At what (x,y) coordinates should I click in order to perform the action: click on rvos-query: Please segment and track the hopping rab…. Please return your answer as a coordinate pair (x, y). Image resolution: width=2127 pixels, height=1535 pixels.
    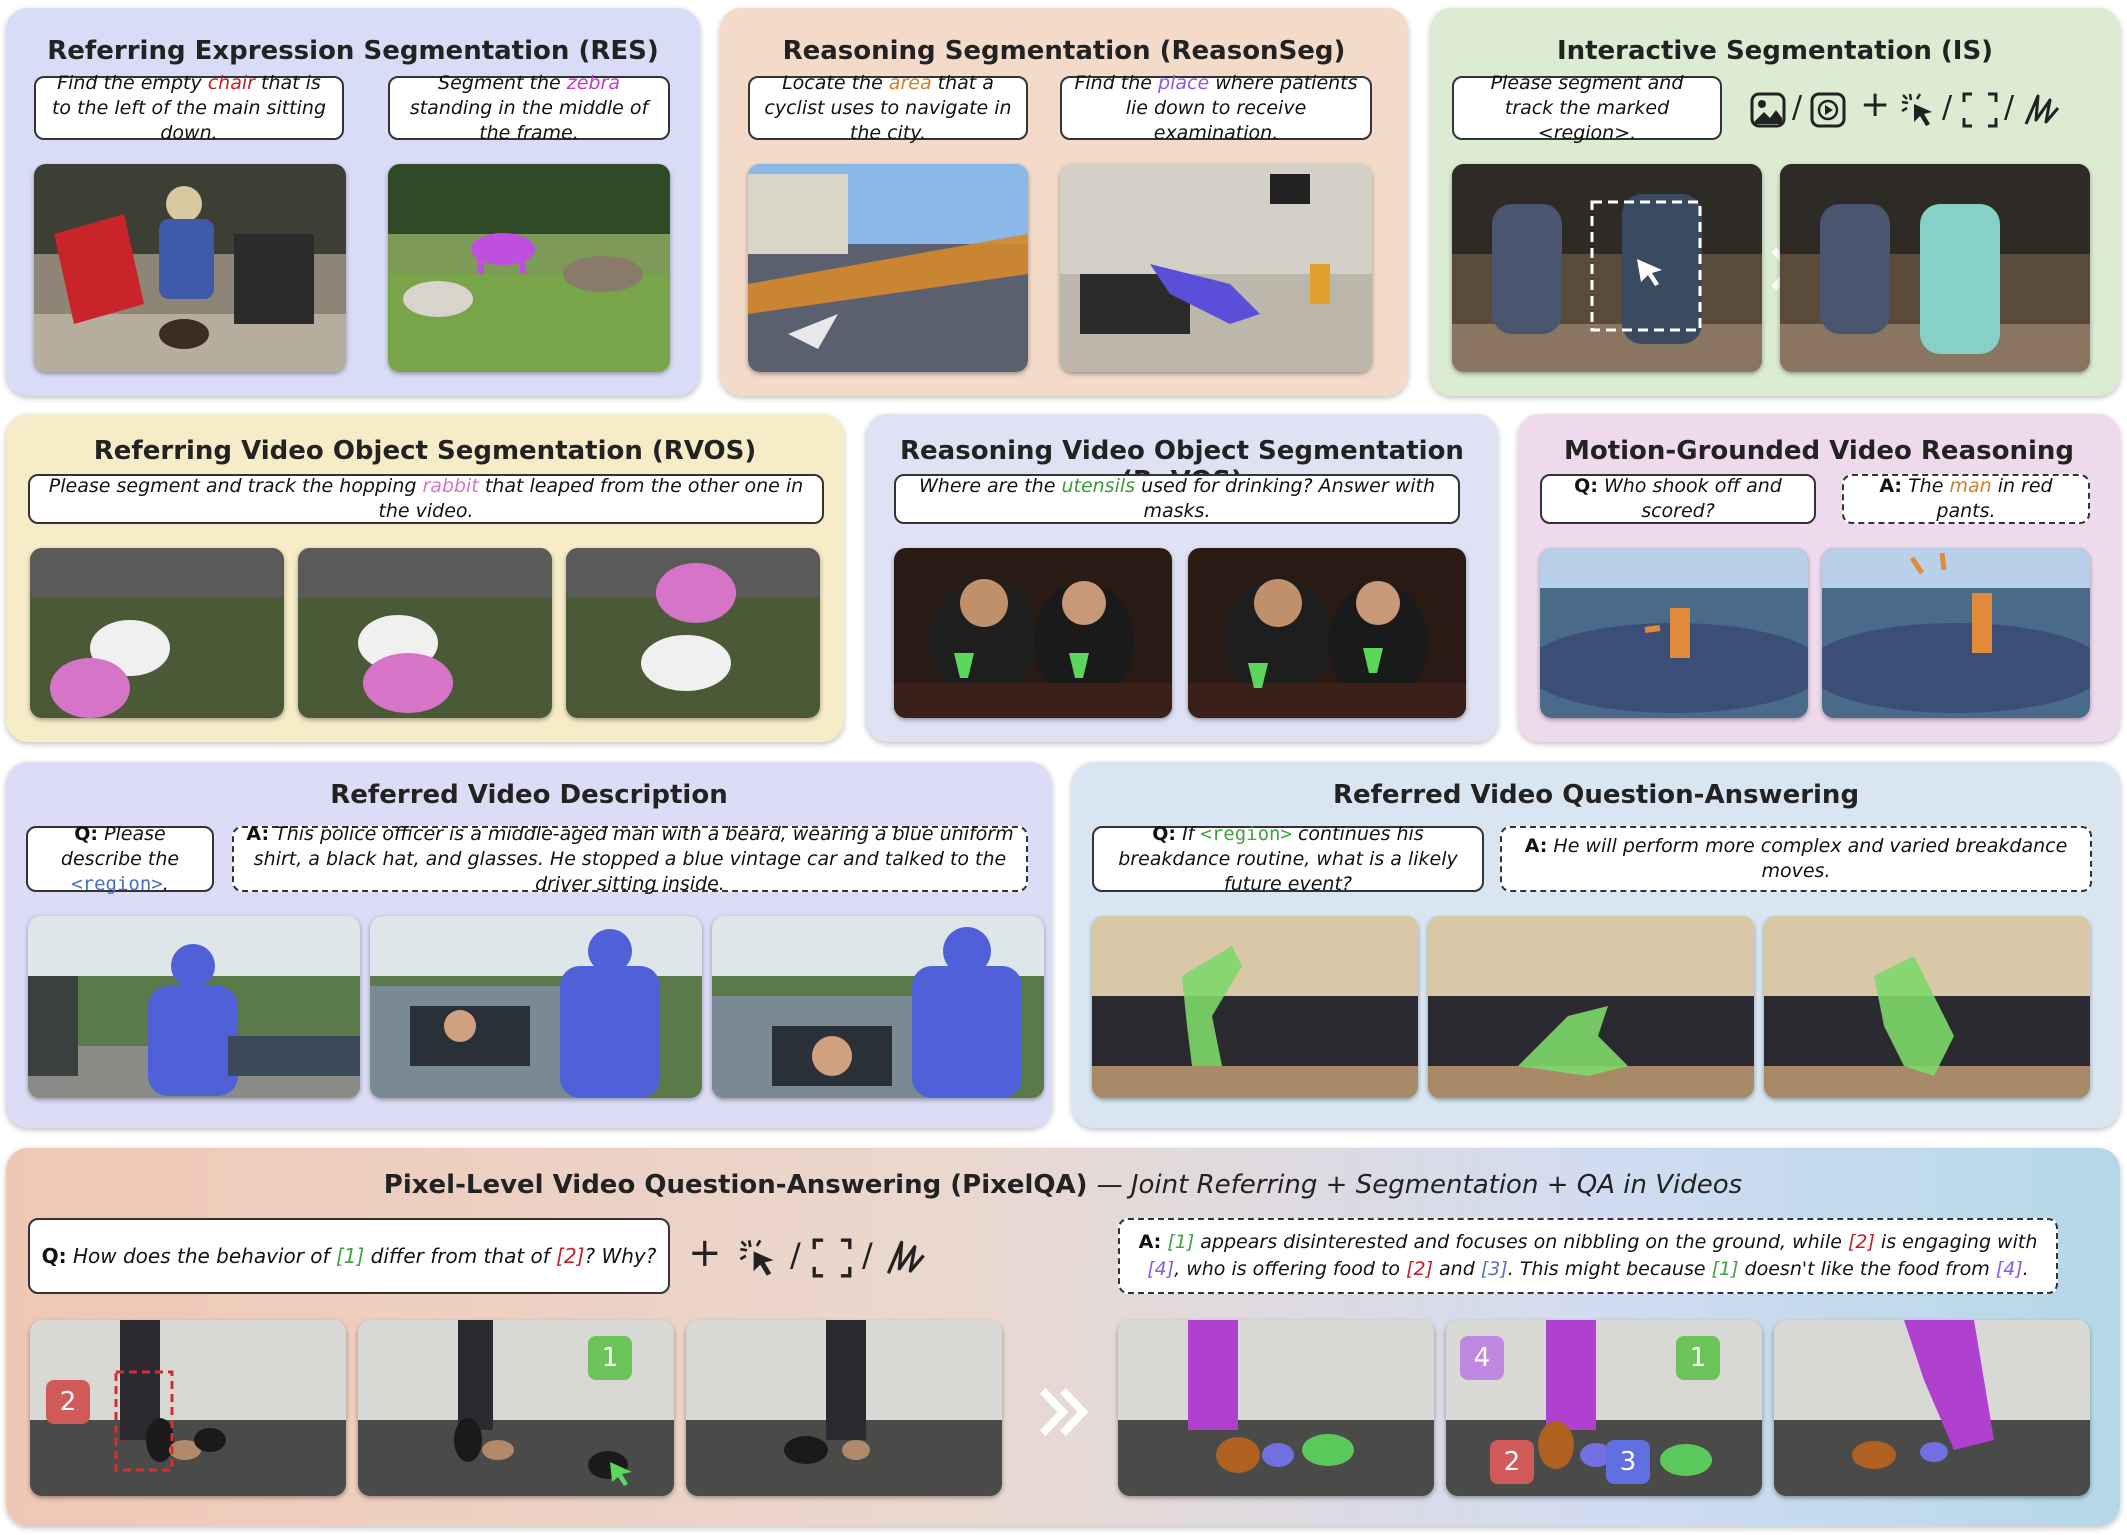
    Looking at the image, I should click on (426, 499).